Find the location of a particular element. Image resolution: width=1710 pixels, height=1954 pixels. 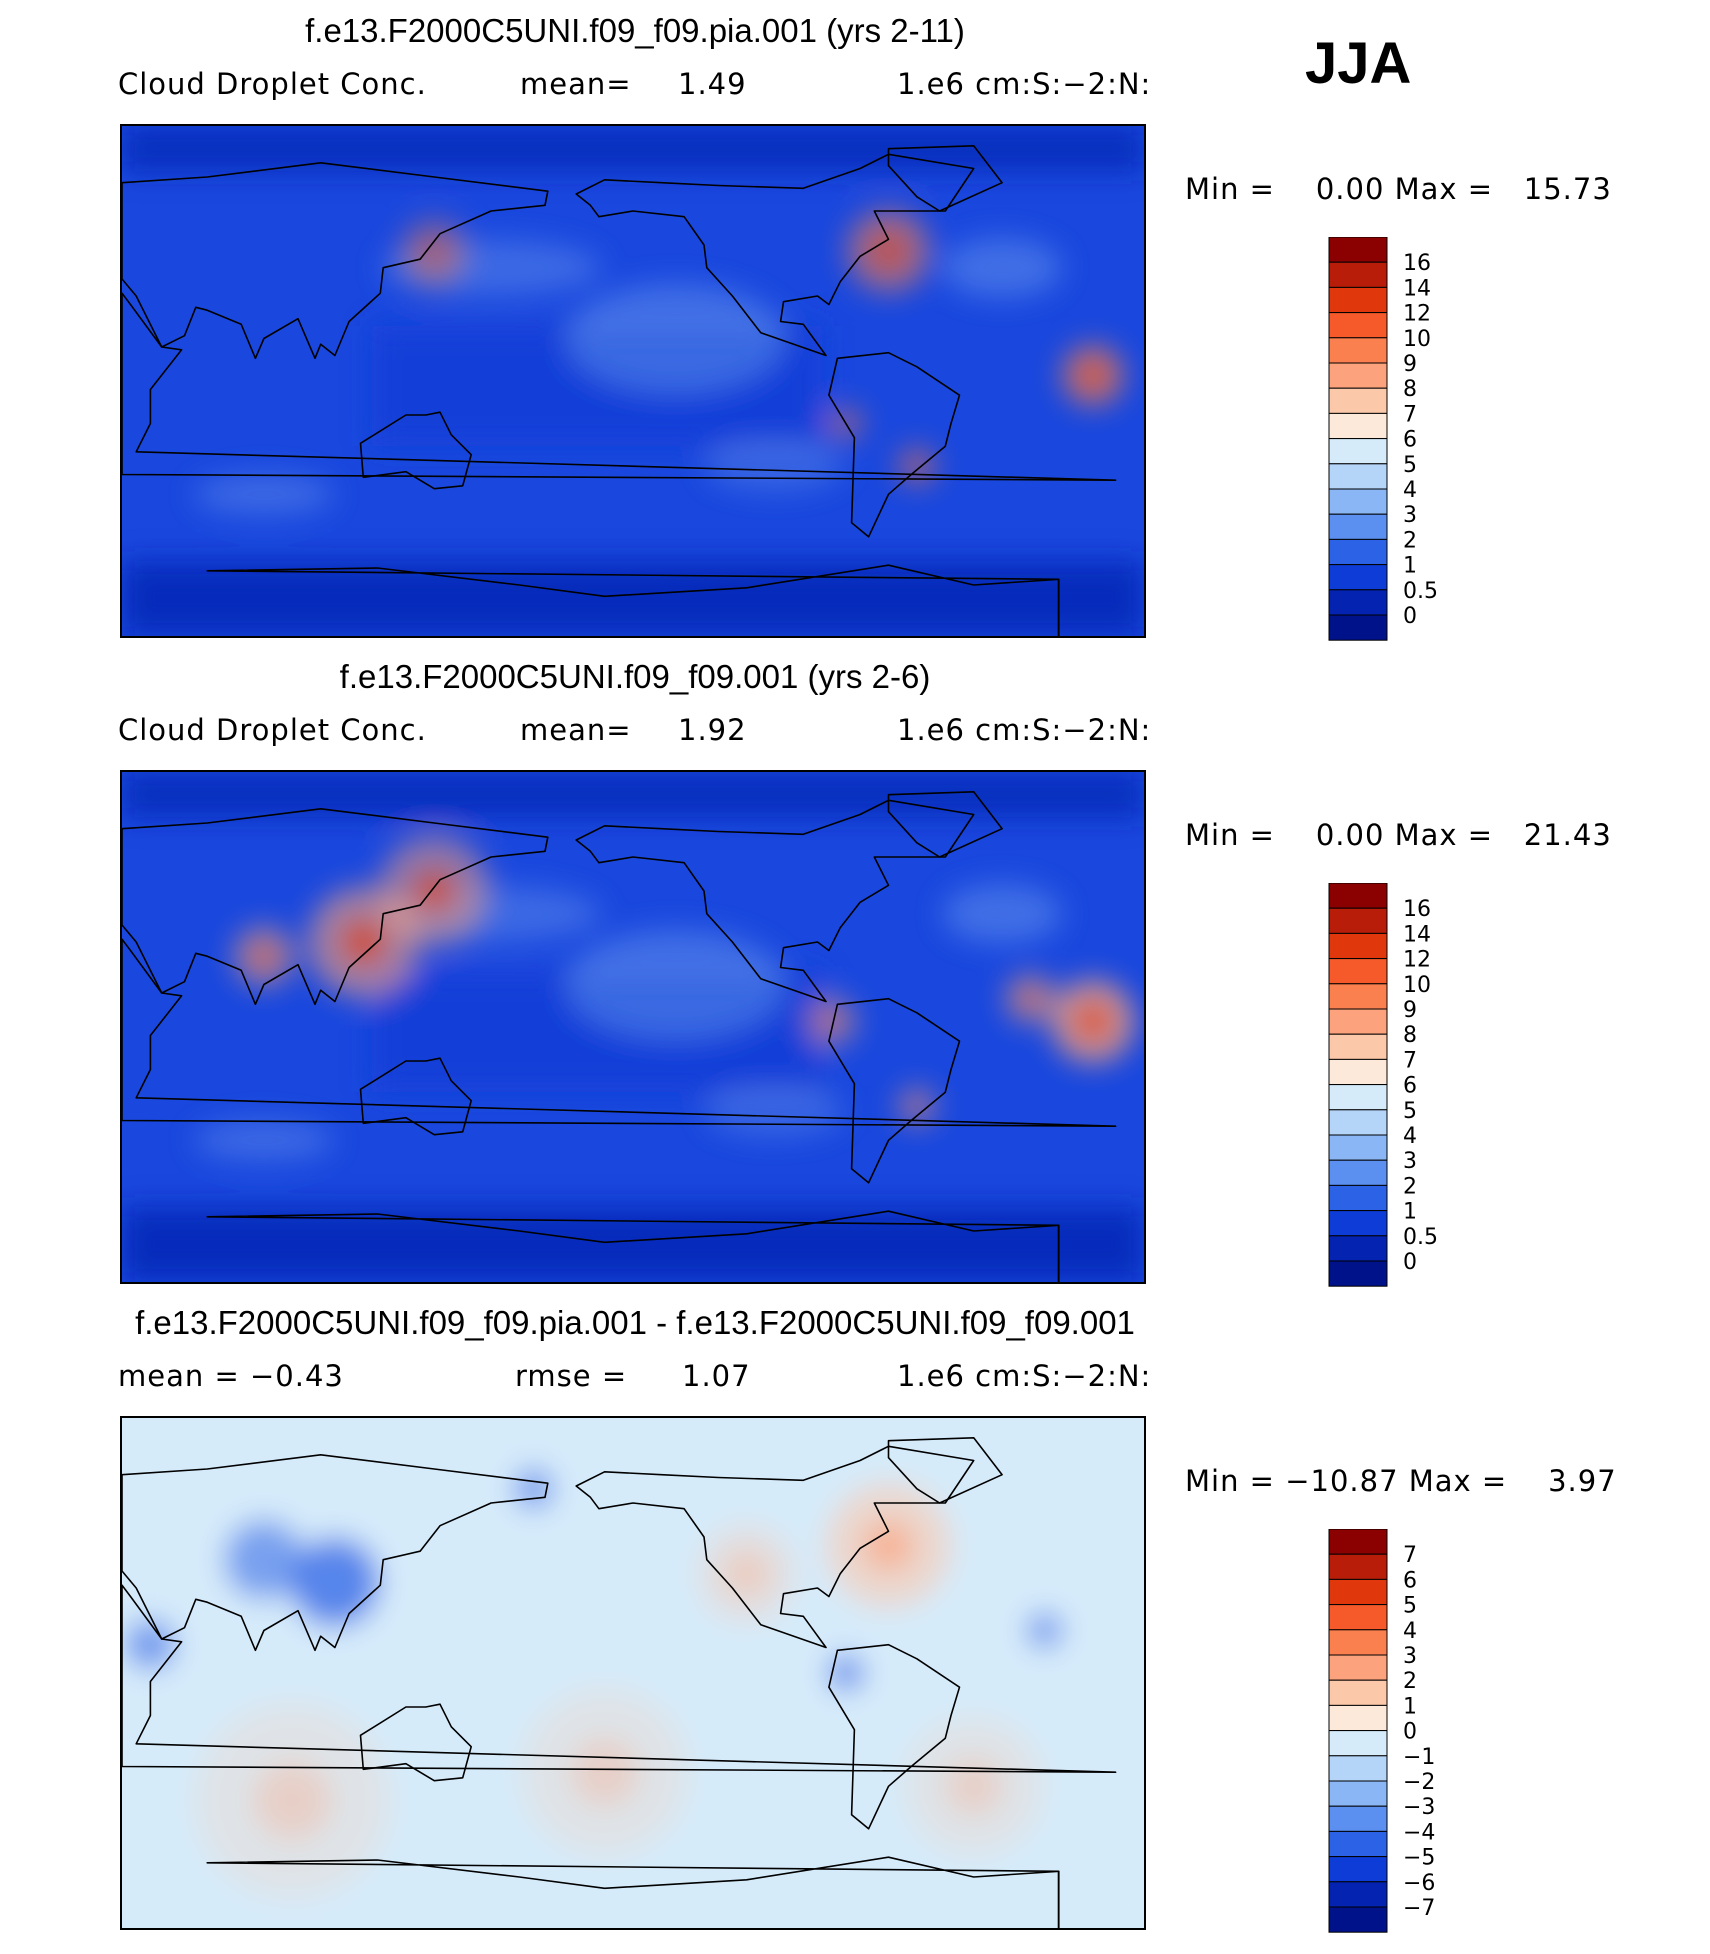

color-bar-tick-label: −2 is located at coordinates (1419, 1782).